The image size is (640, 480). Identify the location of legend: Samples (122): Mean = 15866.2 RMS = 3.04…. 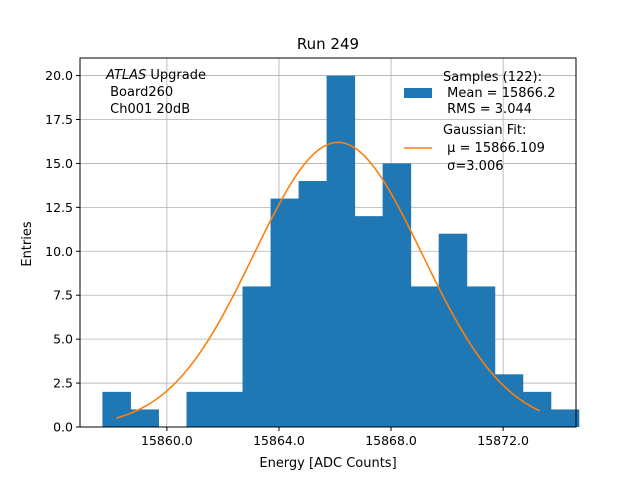
(479, 122).